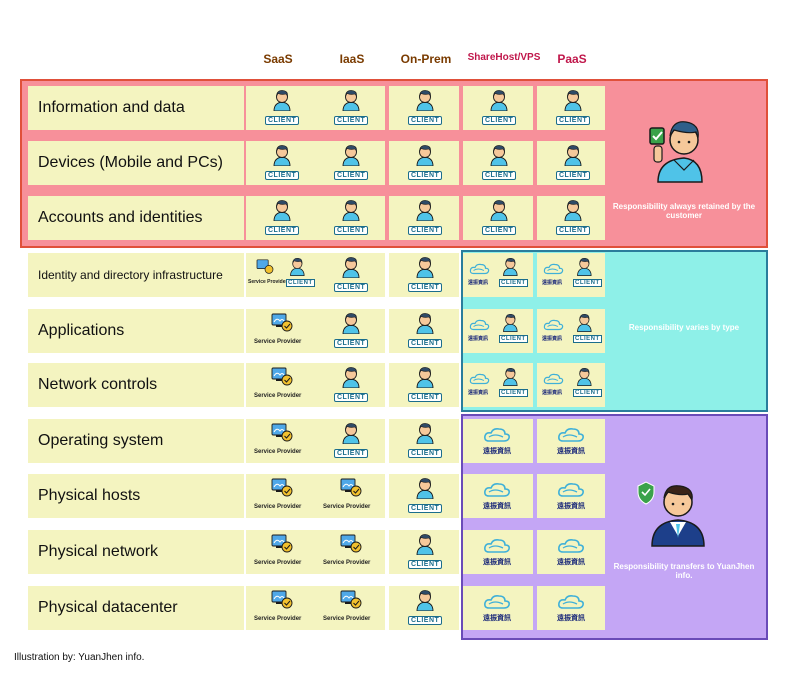  What do you see at coordinates (136, 608) in the screenshot?
I see `row-label: Physical datacenter` at bounding box center [136, 608].